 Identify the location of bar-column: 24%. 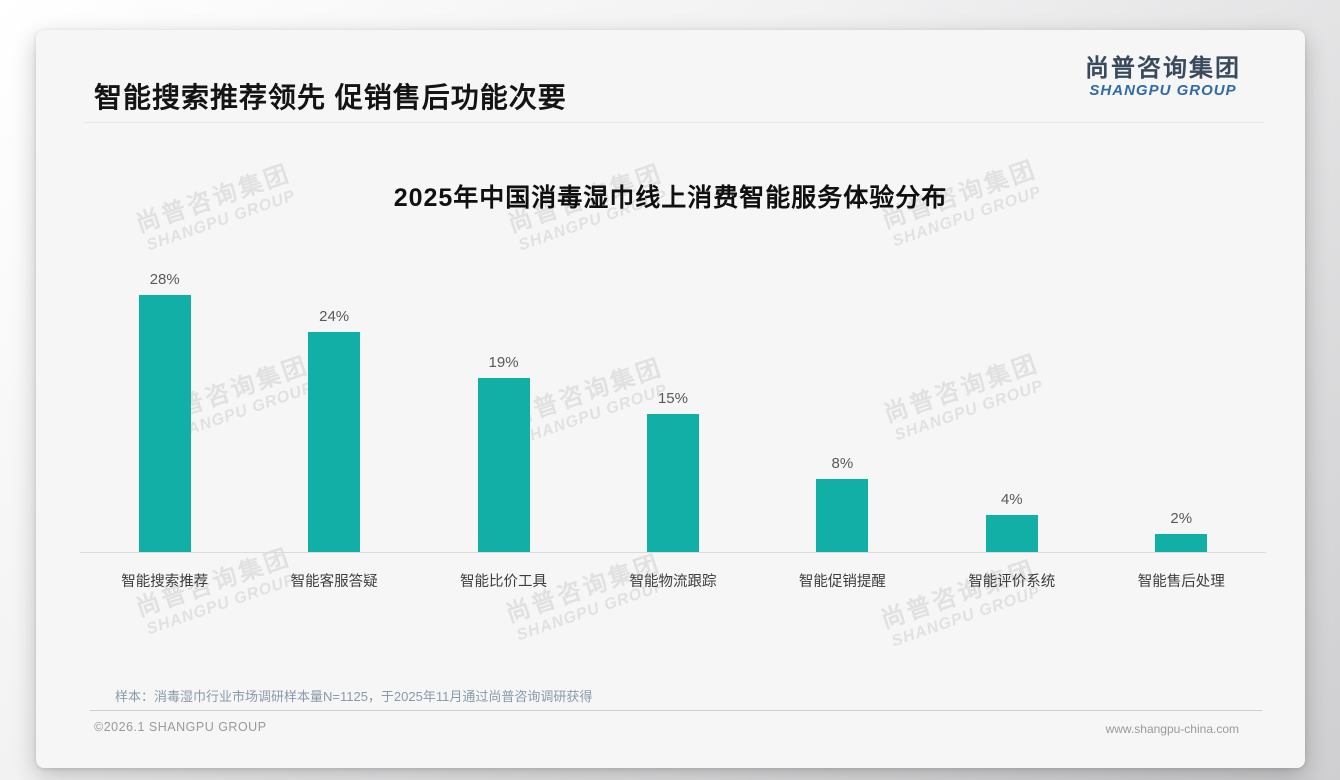
(333, 429).